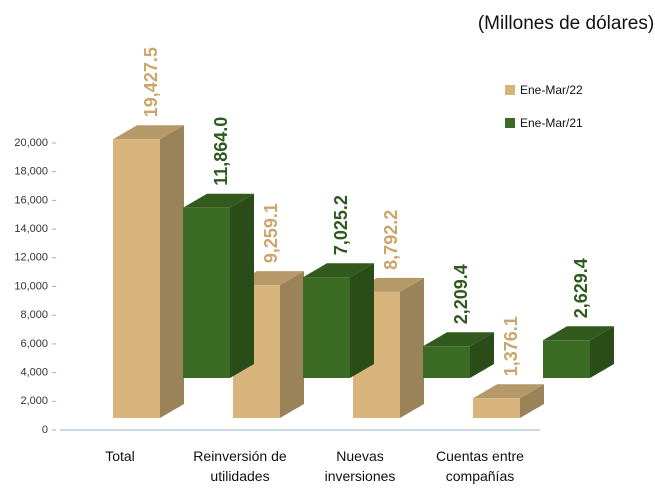 This screenshot has height=488, width=655. I want to click on value-label: 9,259.1, so click(271, 233).